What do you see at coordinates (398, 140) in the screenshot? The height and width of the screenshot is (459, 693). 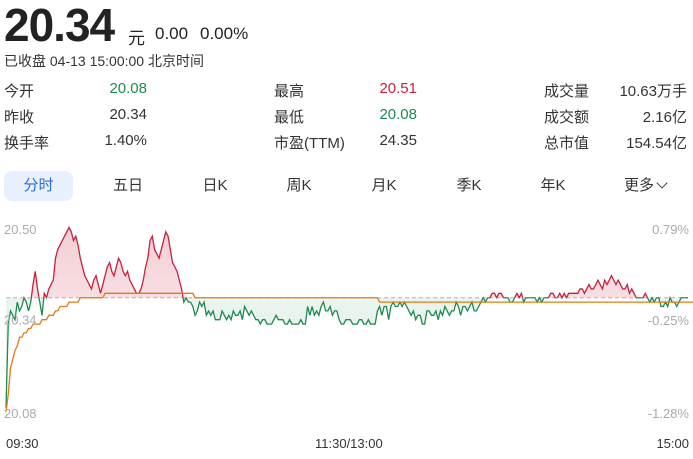 I see `stat-value-pe-ttm: 24.35` at bounding box center [398, 140].